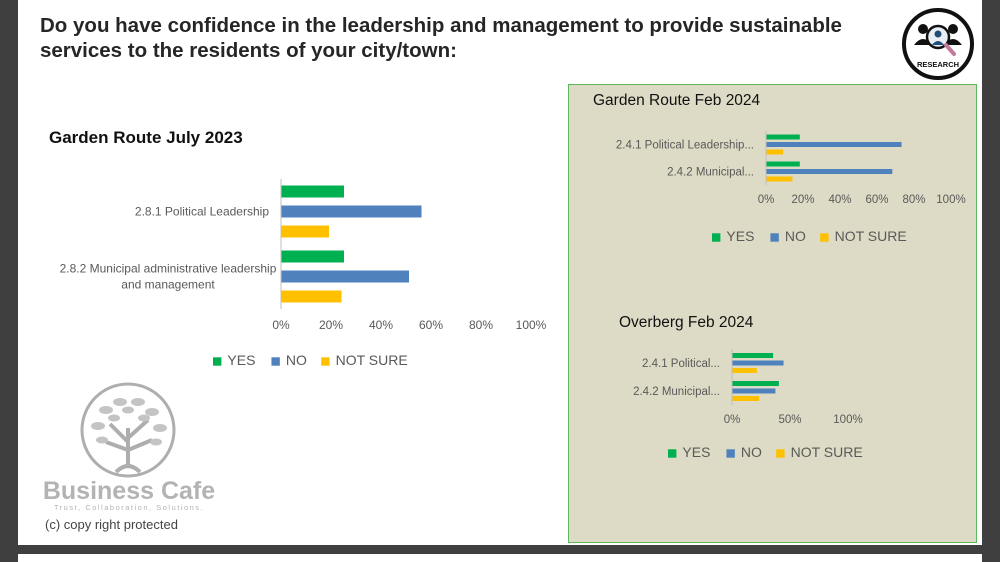 This screenshot has height=562, width=1000. Describe the element at coordinates (500, 558) in the screenshot. I see `next-slide-edge` at that location.